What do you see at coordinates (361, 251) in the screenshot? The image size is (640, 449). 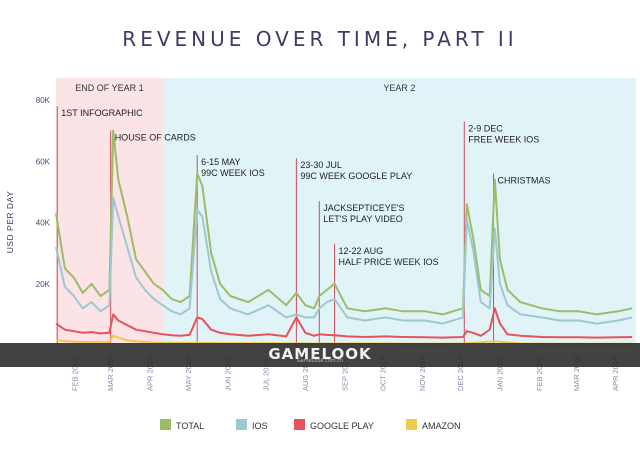 I see `annotation-text-5-0: 12-22 AUG` at bounding box center [361, 251].